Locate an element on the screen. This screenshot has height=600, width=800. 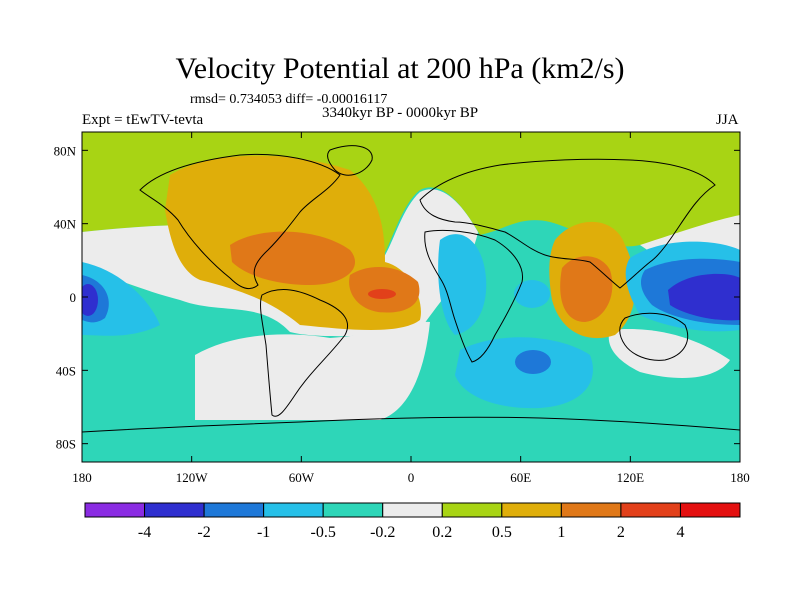
coast-africa is located at coordinates (474, 296).